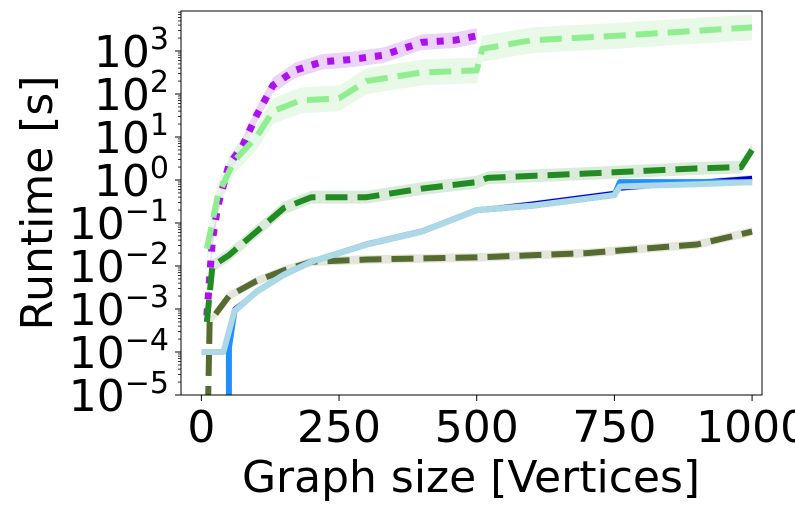 This screenshot has width=795, height=509. I want to click on x-tick-label: 0, so click(201, 427).